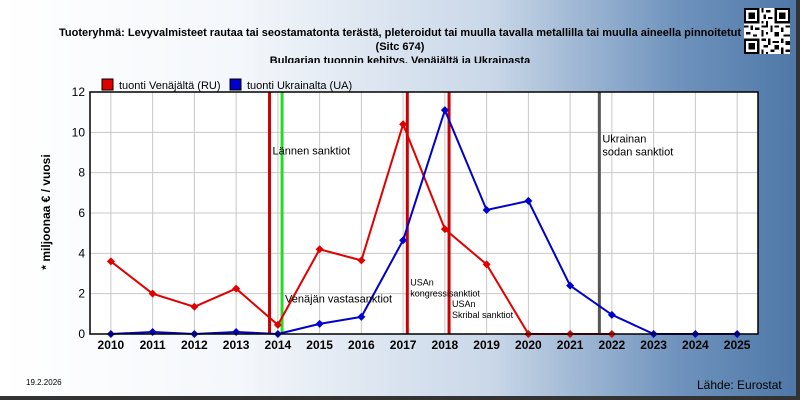  I want to click on event-label-line: kongressisanktiot, so click(445, 294).